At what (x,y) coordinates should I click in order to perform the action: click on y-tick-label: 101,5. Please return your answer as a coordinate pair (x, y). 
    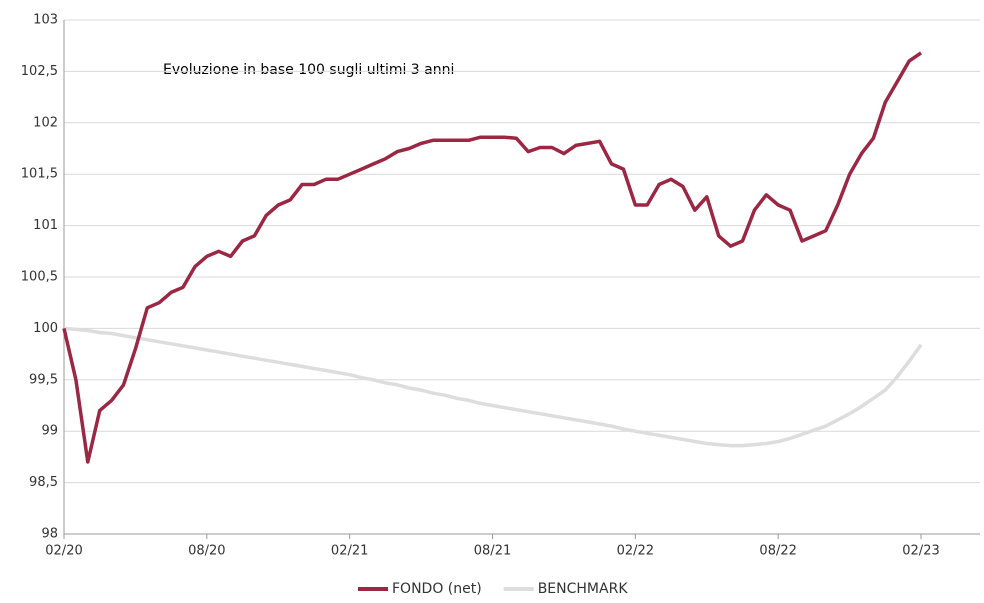
    Looking at the image, I should click on (39, 174).